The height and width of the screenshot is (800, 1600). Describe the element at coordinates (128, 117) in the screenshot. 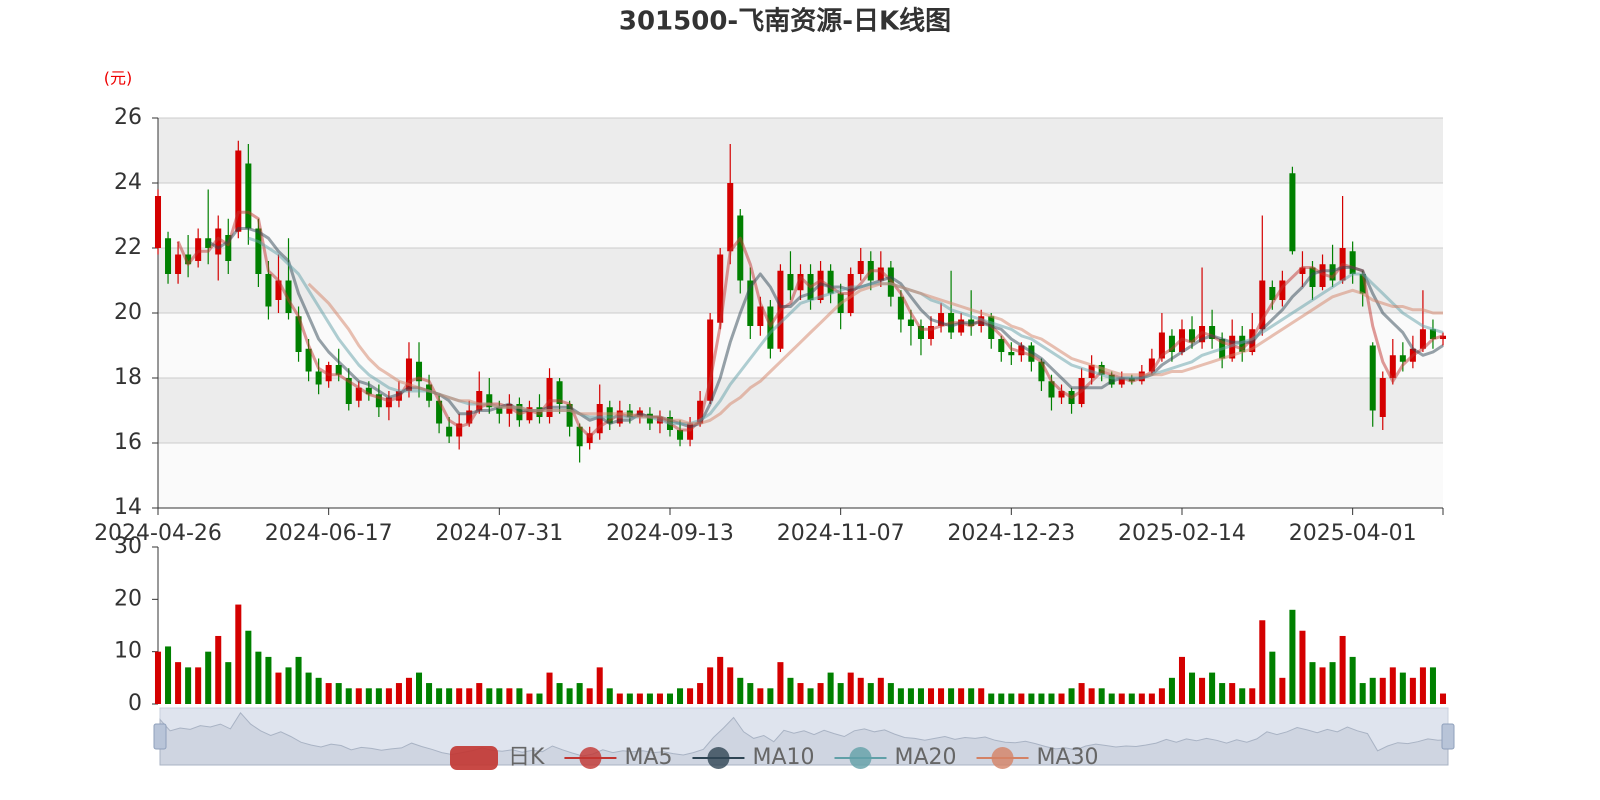

I see `y-tick-label: 26` at that location.